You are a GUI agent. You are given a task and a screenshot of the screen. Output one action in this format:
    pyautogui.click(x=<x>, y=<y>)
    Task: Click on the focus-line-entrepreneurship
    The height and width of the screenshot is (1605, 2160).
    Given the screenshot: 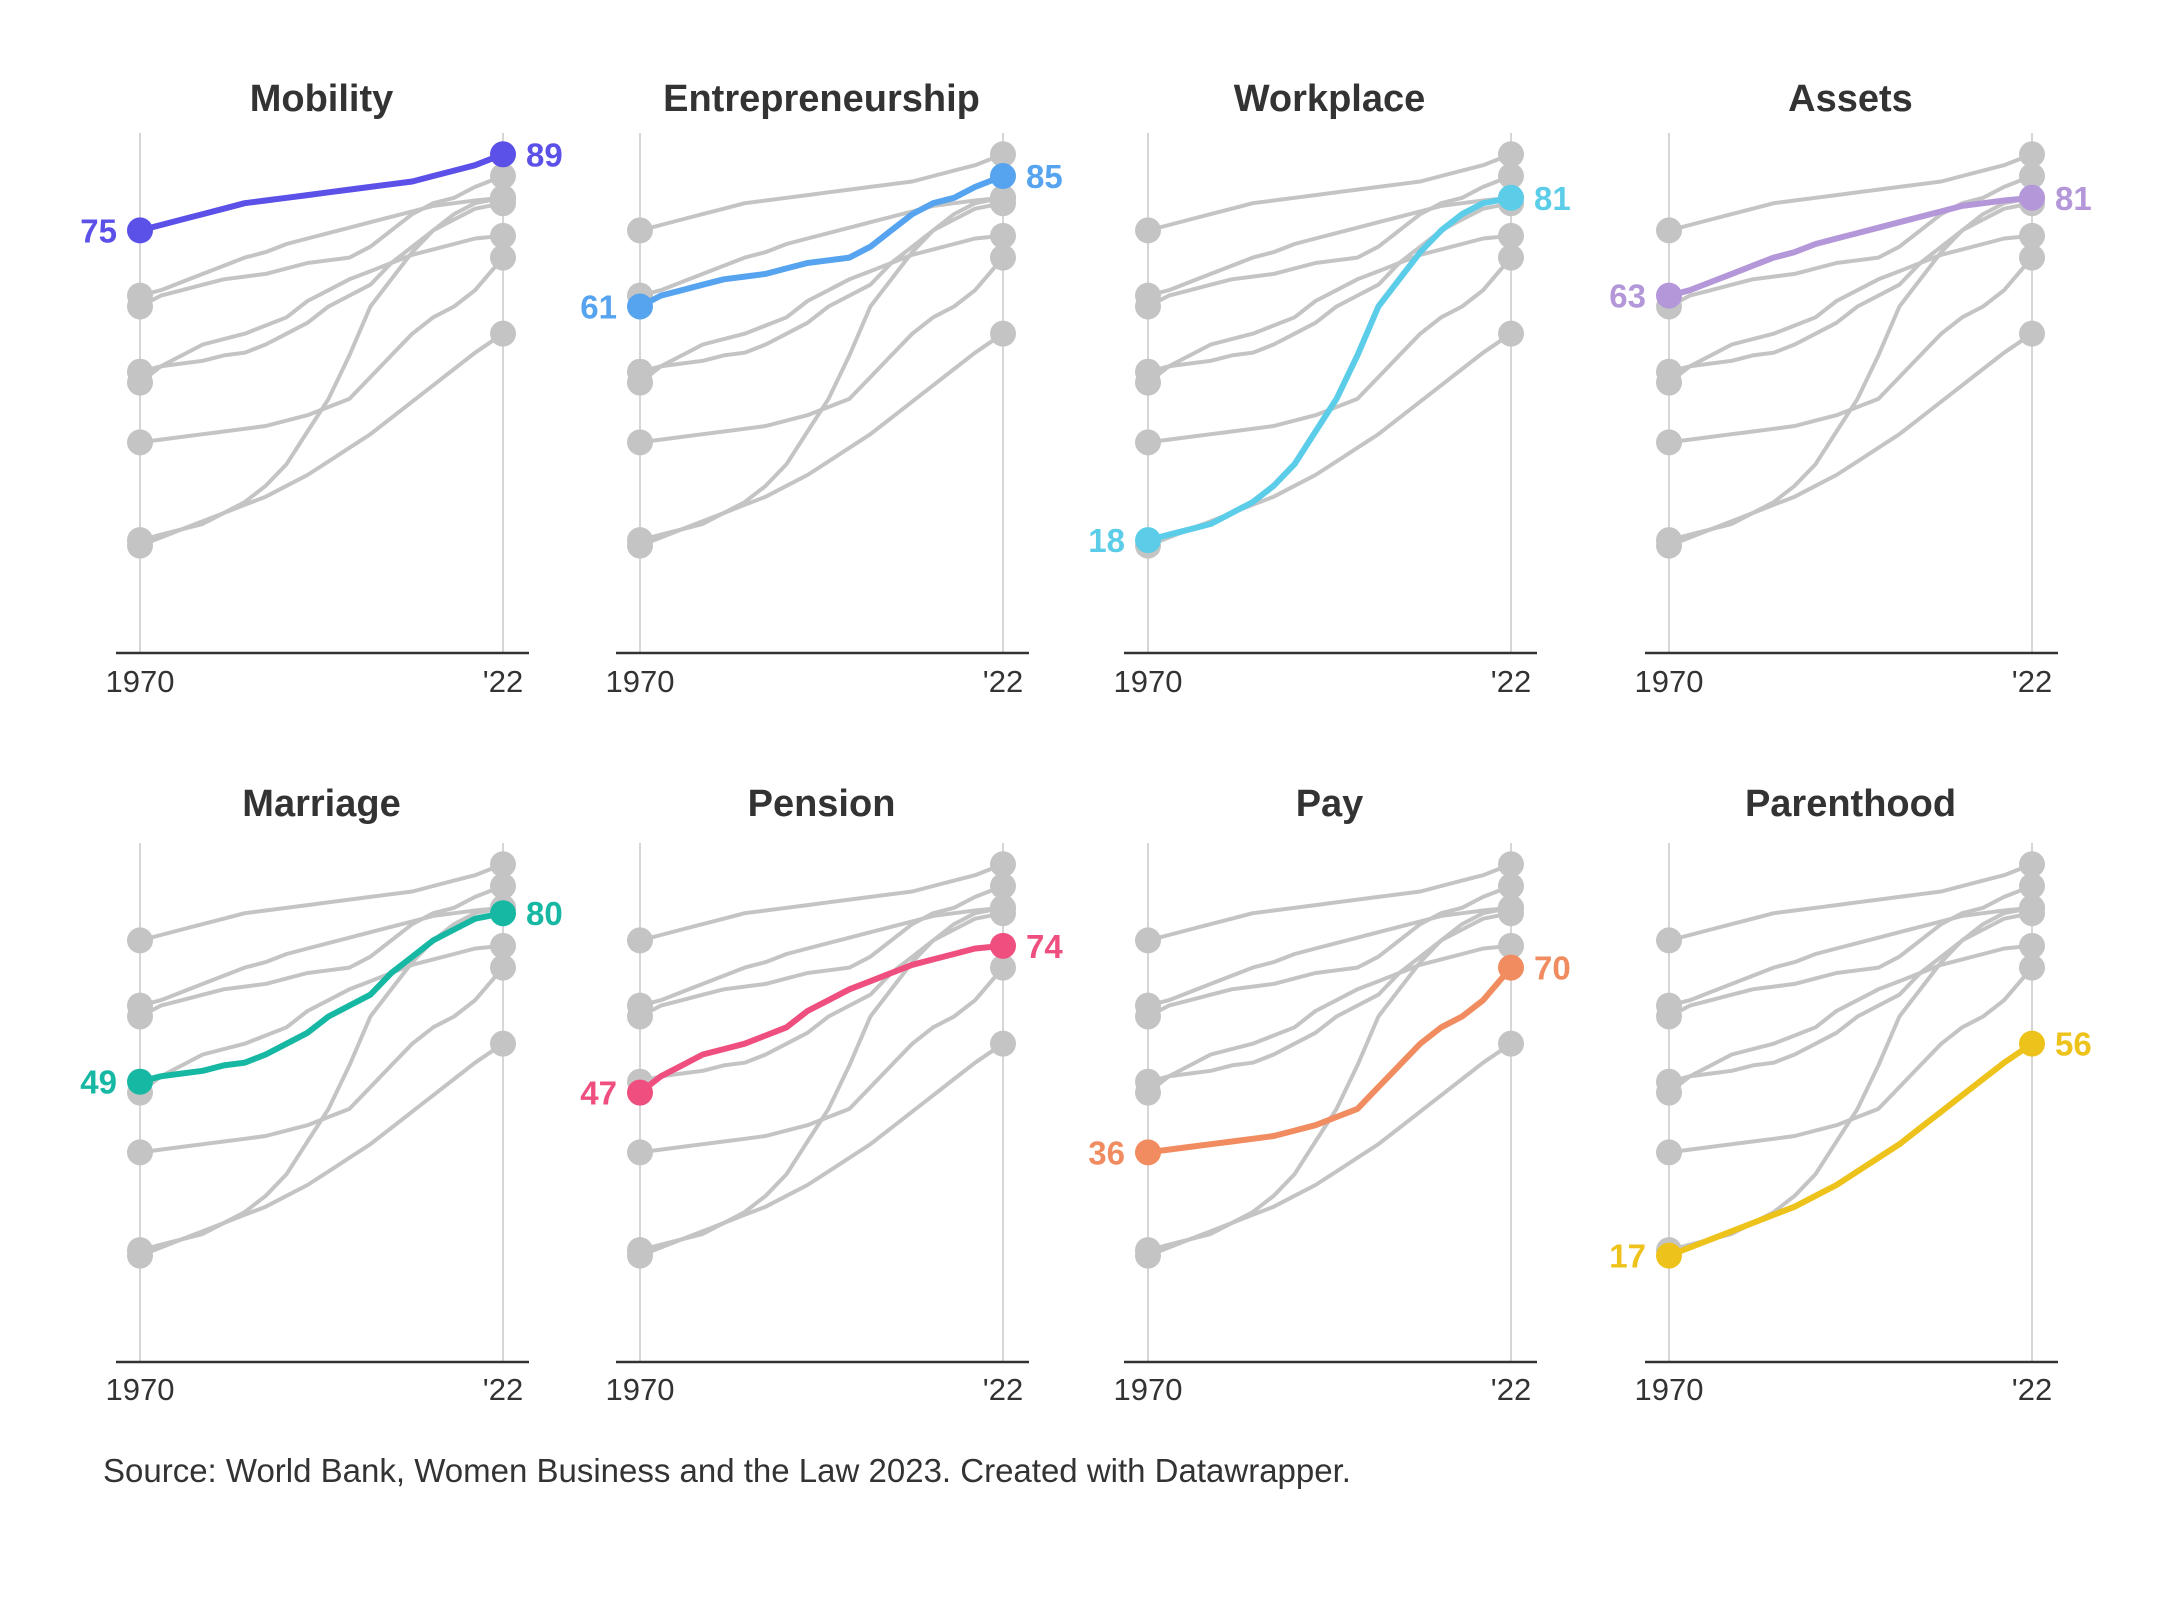 What is the action you would take?
    pyautogui.click(x=821, y=241)
    